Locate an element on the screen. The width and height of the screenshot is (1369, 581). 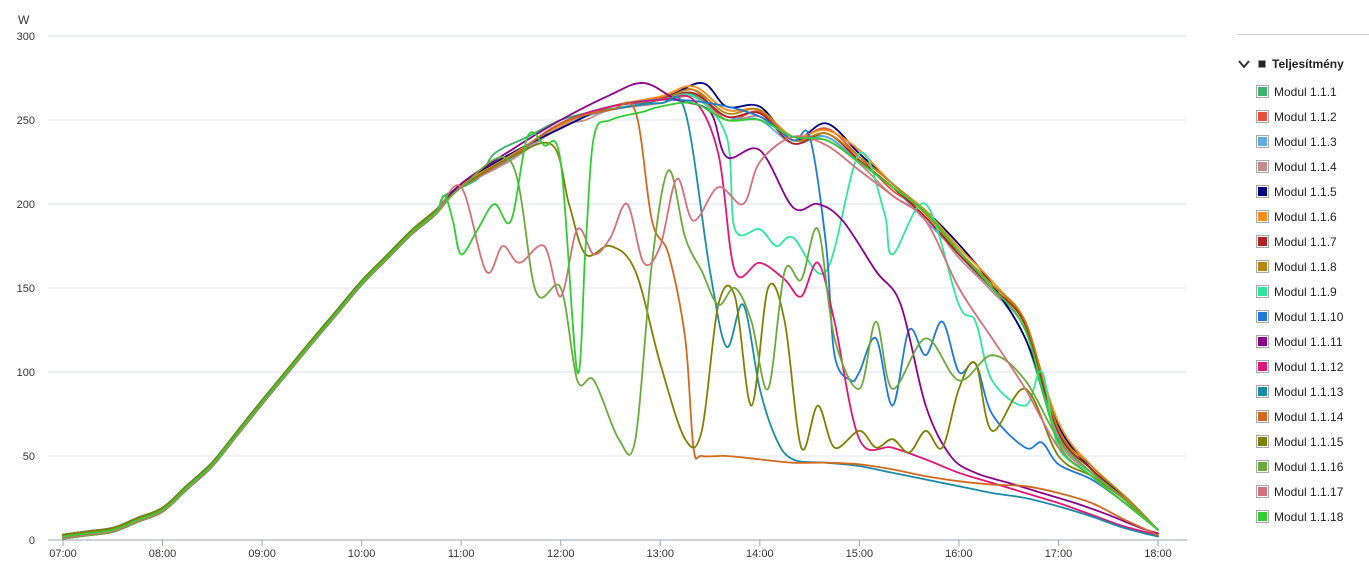
legend-item: Modul 1.1.2 is located at coordinates (1303, 116).